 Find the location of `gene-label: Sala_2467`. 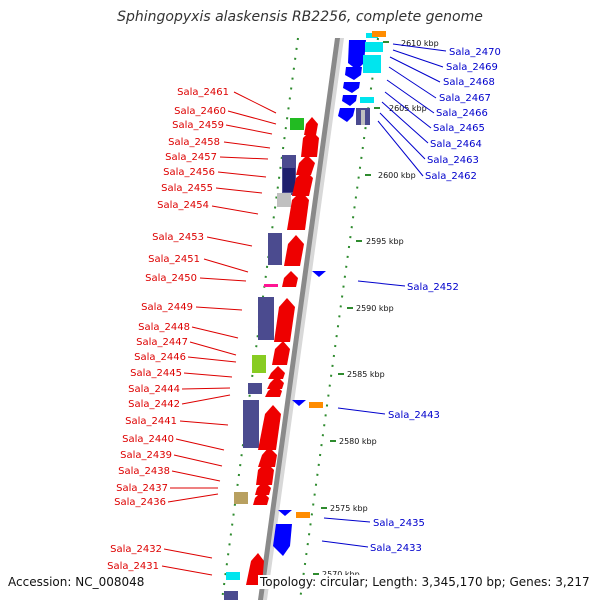

gene-label: Sala_2467 is located at coordinates (465, 98).